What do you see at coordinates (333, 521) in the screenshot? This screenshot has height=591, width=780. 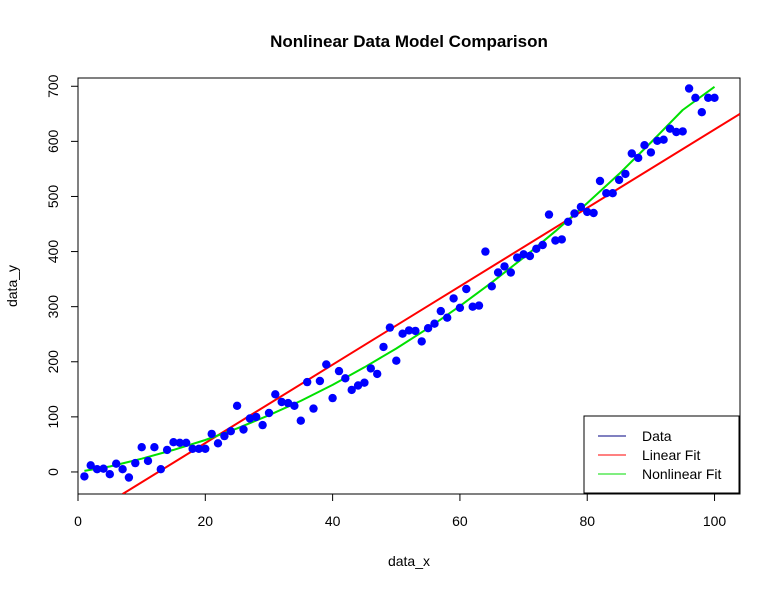 I see `x-tick-label: 40` at bounding box center [333, 521].